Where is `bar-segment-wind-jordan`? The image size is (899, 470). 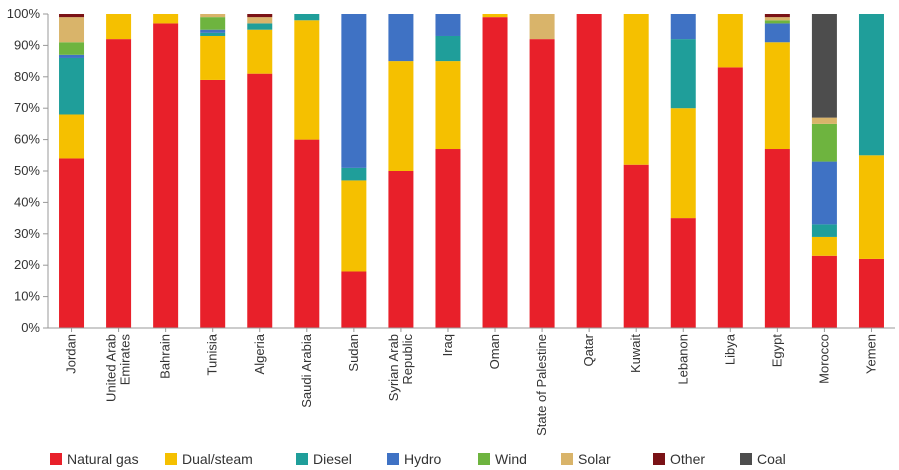
bar-segment-wind-jordan is located at coordinates (72, 48).